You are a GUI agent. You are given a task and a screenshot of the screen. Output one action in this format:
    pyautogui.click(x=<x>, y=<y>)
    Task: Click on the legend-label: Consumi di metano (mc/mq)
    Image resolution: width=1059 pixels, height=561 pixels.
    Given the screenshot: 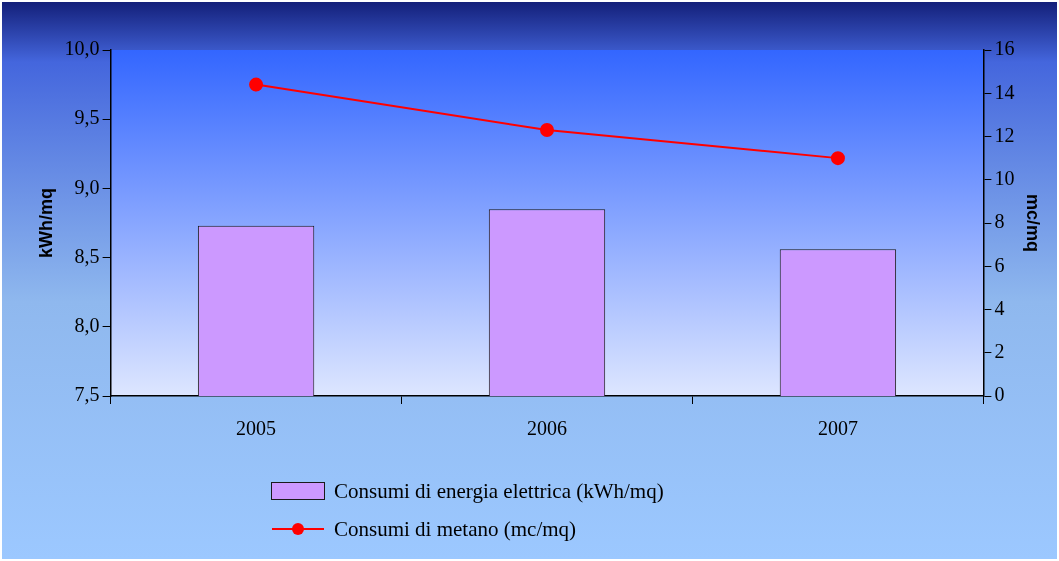 What is the action you would take?
    pyautogui.click(x=455, y=529)
    